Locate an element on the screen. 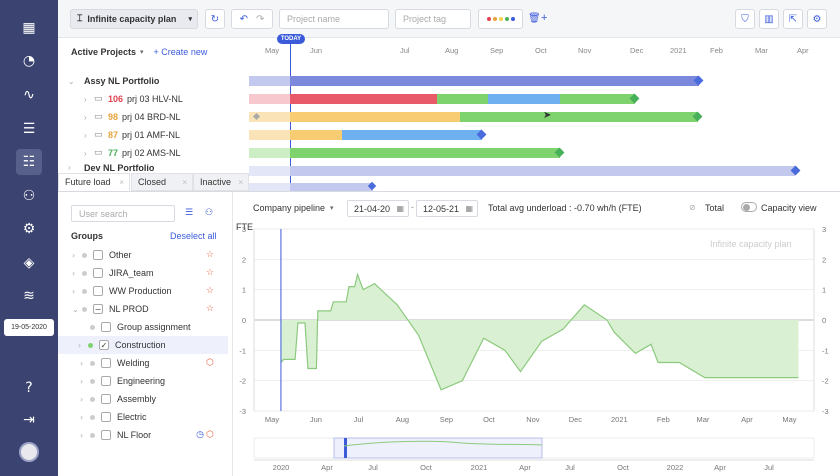 This screenshot has width=840, height=476. settings-icon: ⚙ is located at coordinates (29, 229).